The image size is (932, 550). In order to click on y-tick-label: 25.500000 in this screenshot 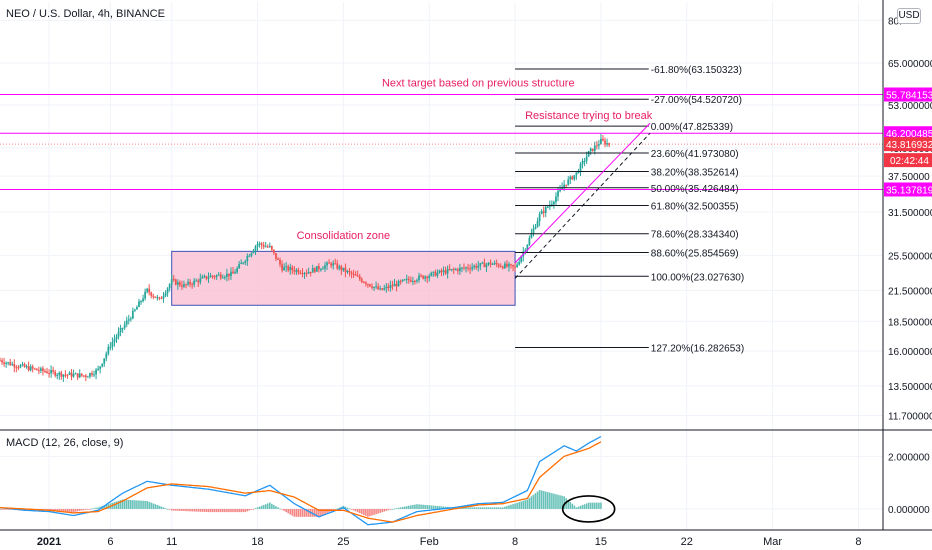, I will do `click(910, 256)`.